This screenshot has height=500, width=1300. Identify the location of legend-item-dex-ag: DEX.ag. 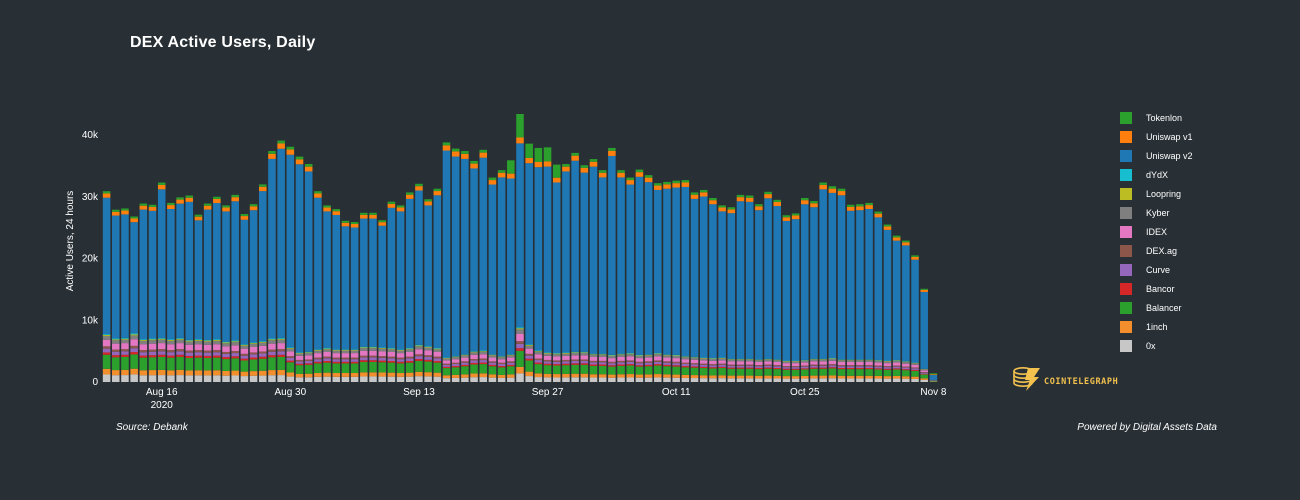
(1156, 250).